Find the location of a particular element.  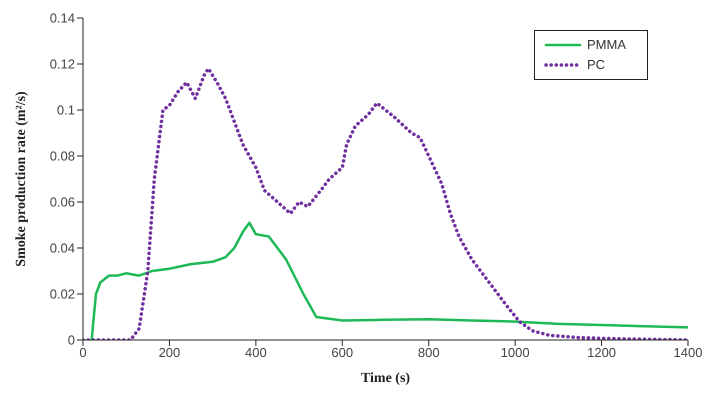

legend-label: PMMA is located at coordinates (606, 45).